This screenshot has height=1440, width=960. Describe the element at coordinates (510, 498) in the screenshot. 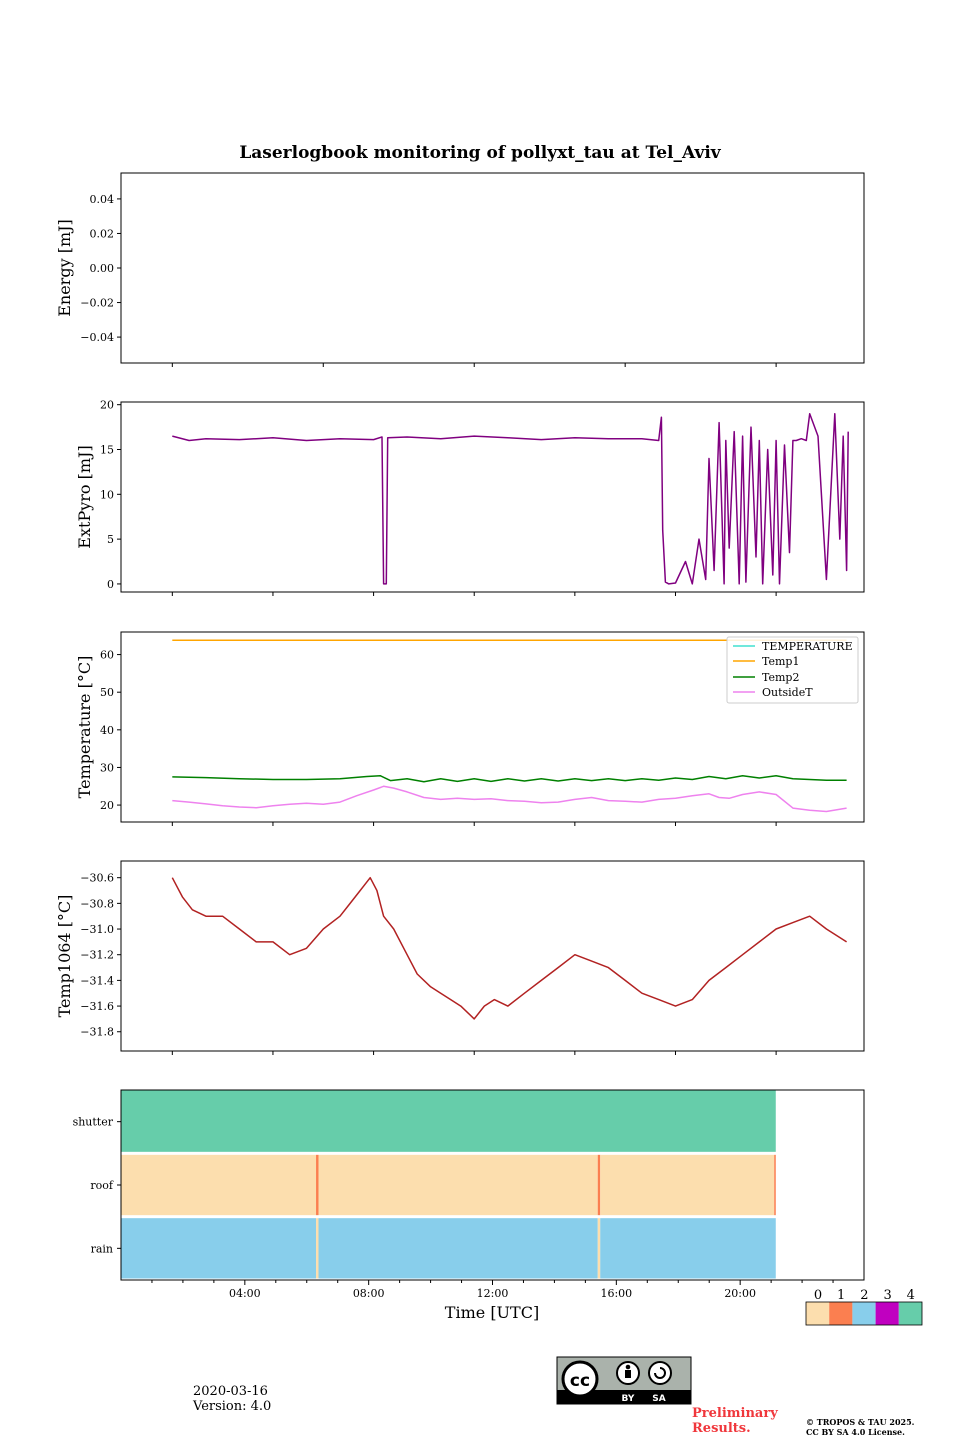

I see `series-line-extpyro` at that location.